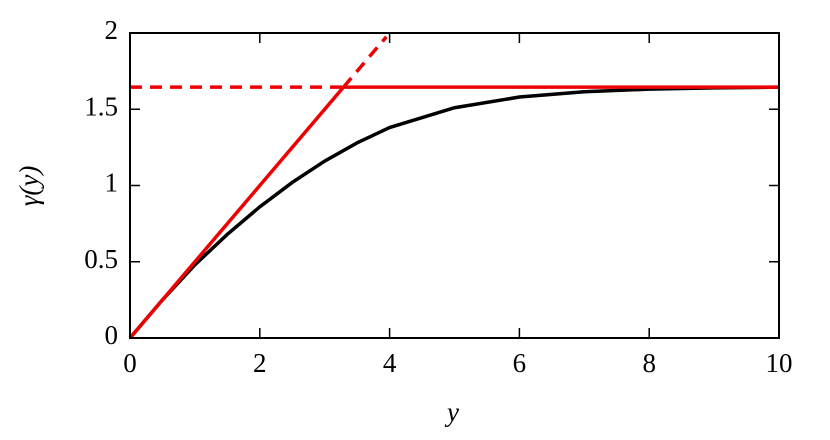  What do you see at coordinates (29, 186) in the screenshot?
I see `y-axis-label: γ(y)` at bounding box center [29, 186].